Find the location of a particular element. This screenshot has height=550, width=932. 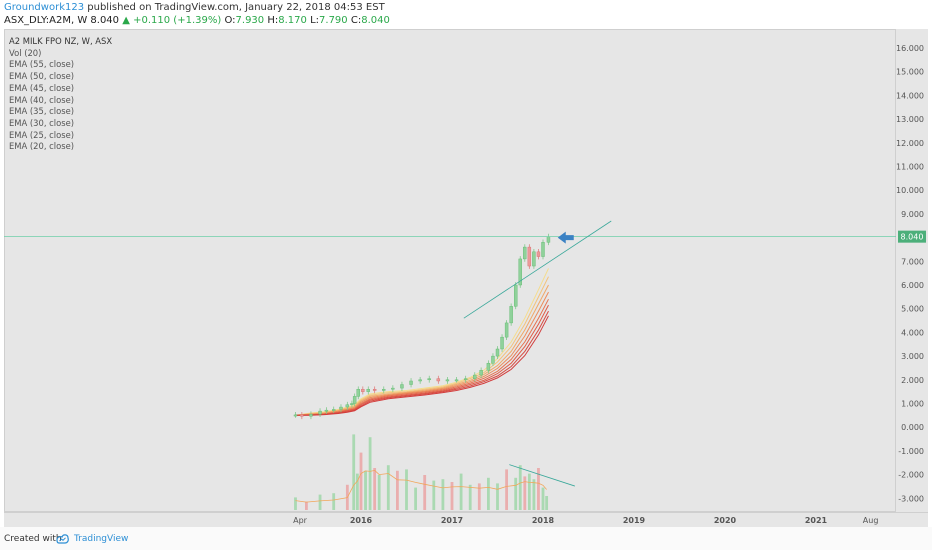

legend-volume: Vol (20) is located at coordinates (25, 52).